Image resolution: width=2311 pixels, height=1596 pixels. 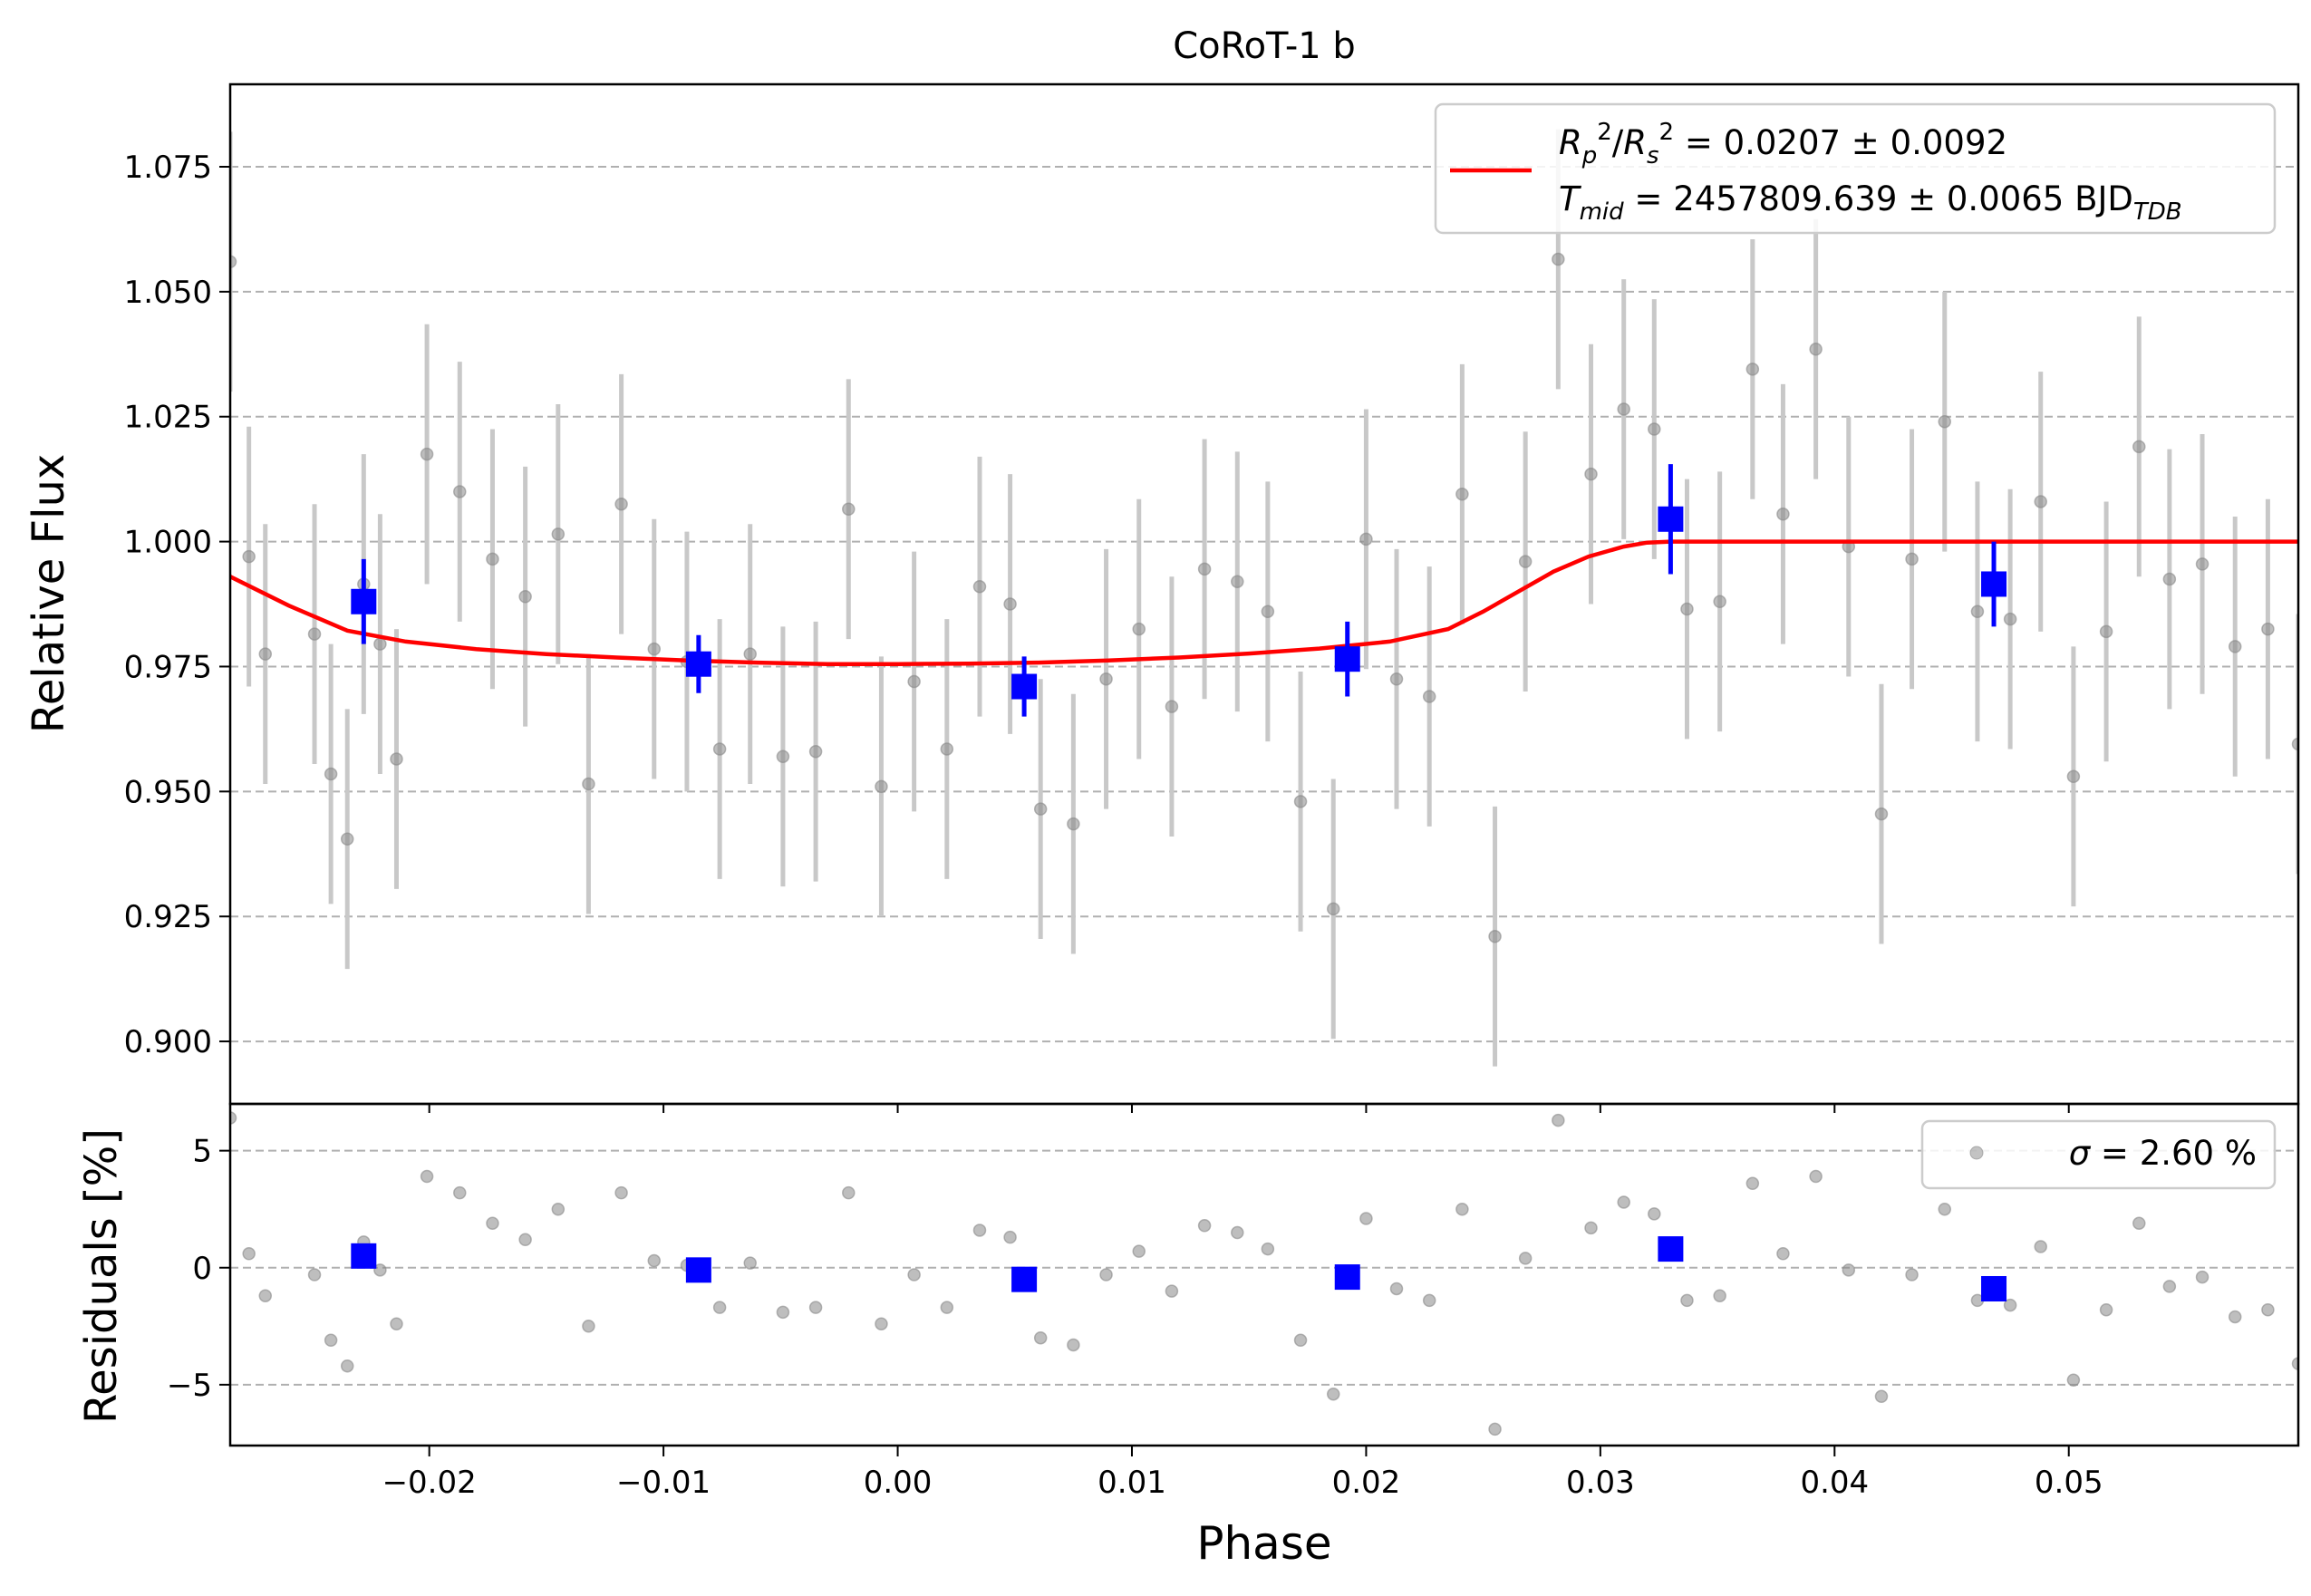 What do you see at coordinates (1783, 144) in the screenshot?
I see `legend-rp-rs-label: Rp2/Rs2 = 0.0207 ± 0.0092` at bounding box center [1783, 144].